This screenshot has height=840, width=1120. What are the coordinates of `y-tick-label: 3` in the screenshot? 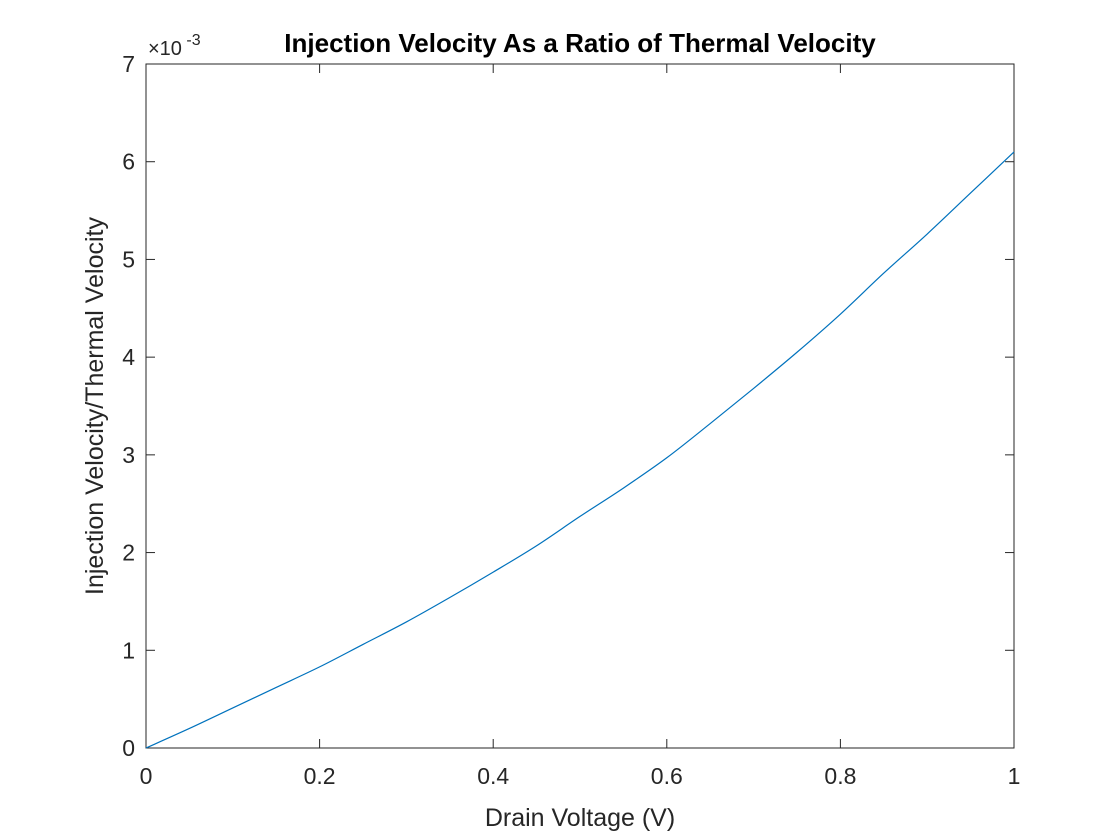 It's located at (128, 455).